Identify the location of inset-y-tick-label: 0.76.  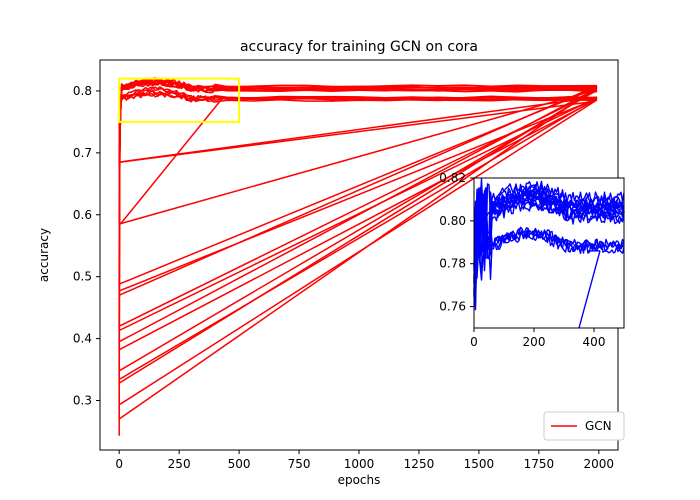
(452, 307).